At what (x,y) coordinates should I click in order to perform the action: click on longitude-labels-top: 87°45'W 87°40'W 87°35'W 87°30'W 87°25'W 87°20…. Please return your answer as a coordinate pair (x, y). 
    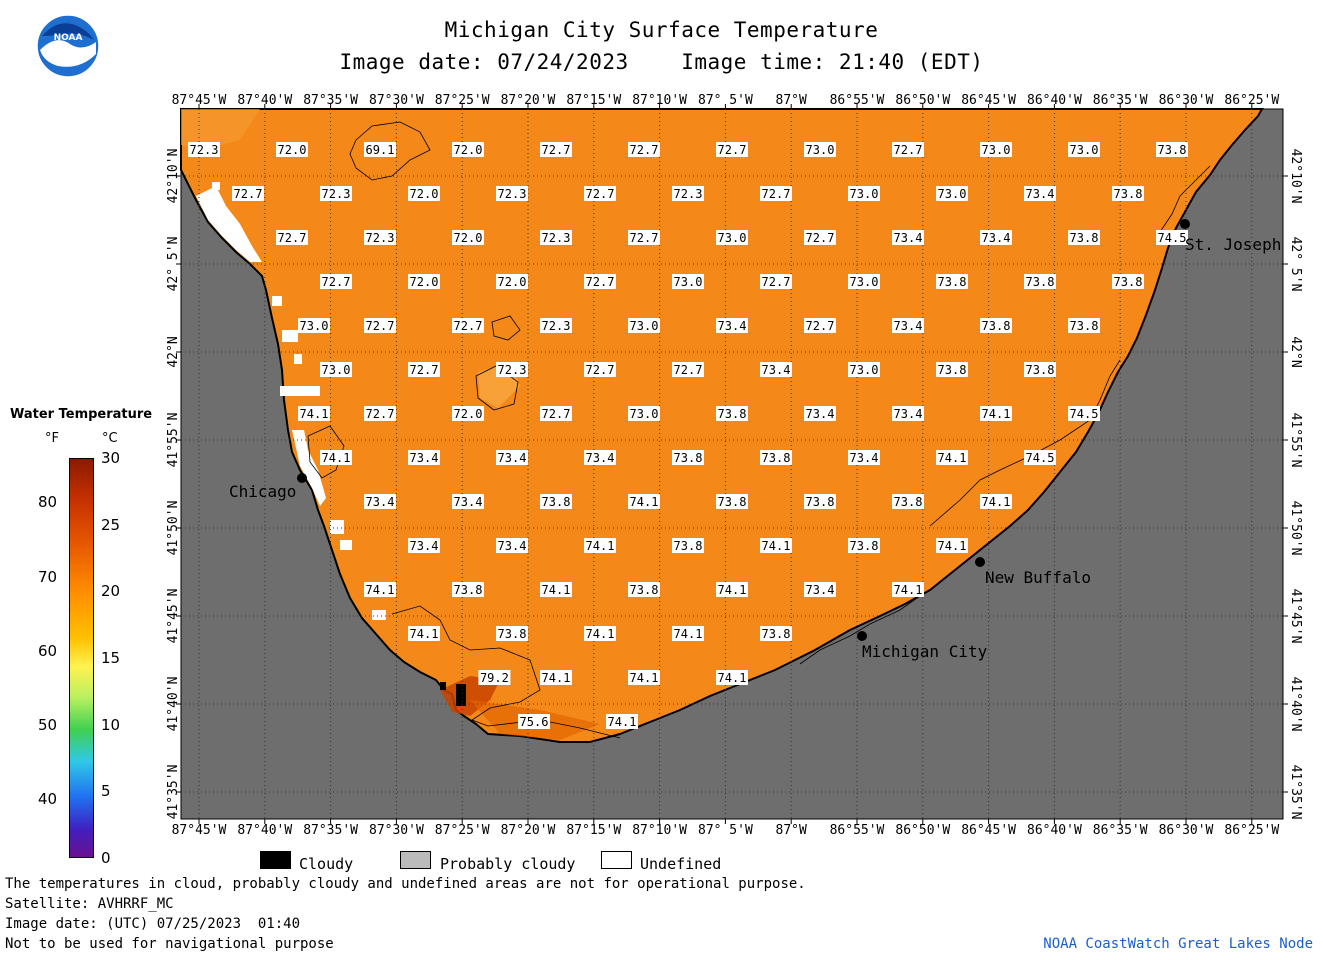
    Looking at the image, I should click on (726, 100).